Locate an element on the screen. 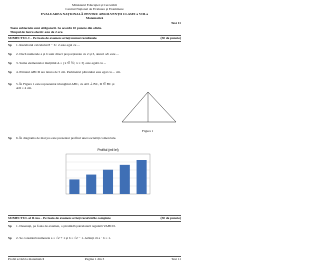  instruction: Timpul de lucru efectiv este de 2 ore. is located at coordinates (37, 32).